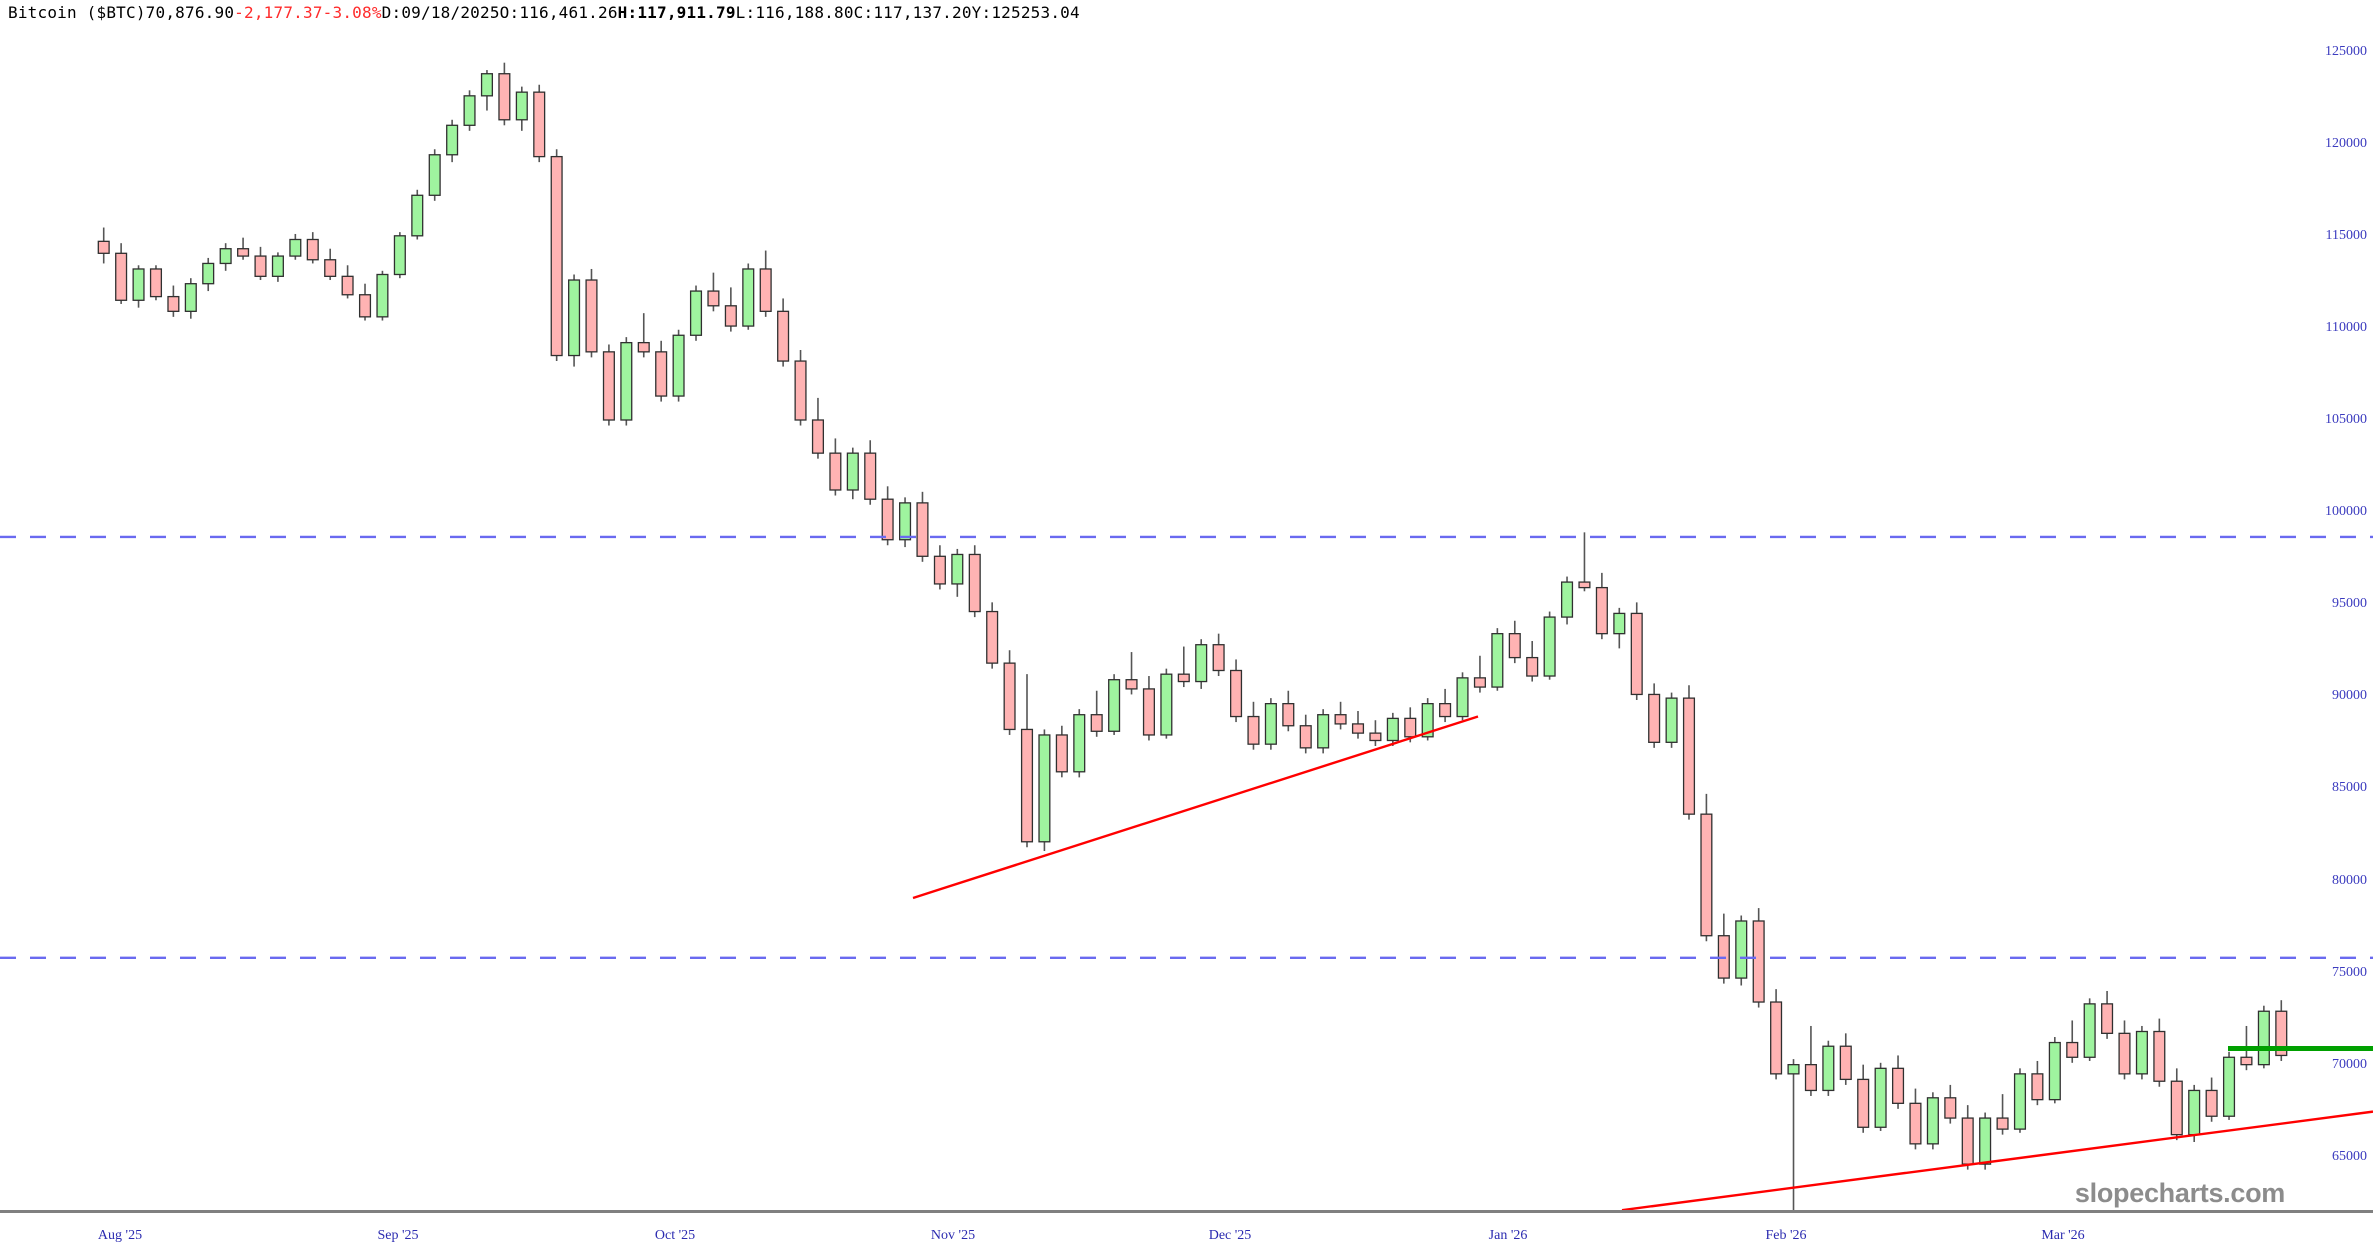  Describe the element at coordinates (1230, 1235) in the screenshot. I see `date-axis-tick-label: Dec '25` at that location.